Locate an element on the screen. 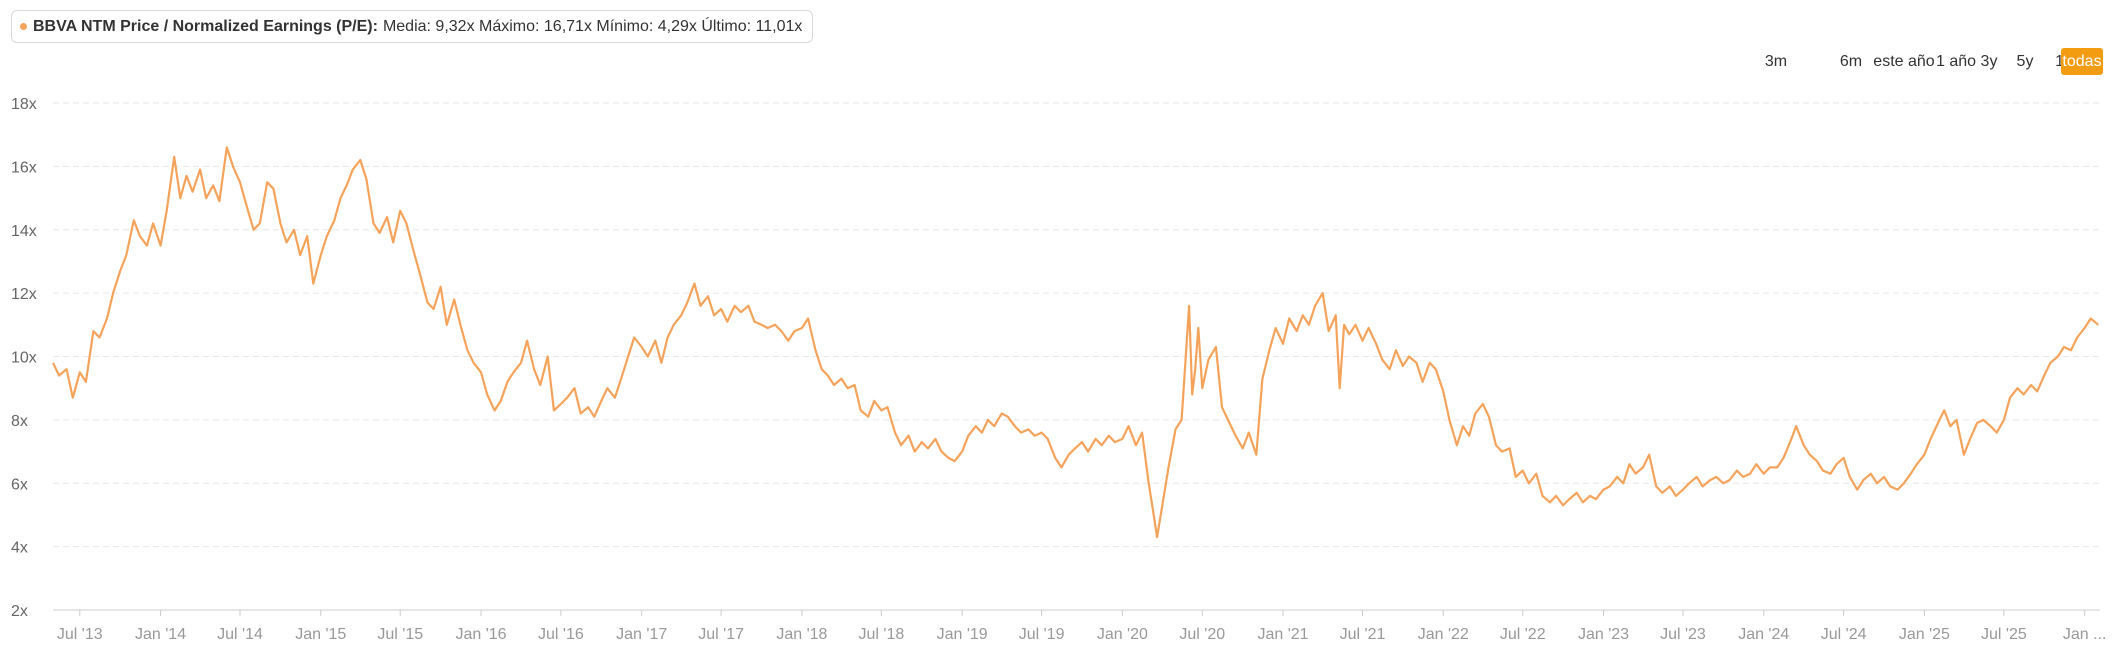 Image resolution: width=2113 pixels, height=663 pixels. x-tick-label: Jul '18 is located at coordinates (881, 634).